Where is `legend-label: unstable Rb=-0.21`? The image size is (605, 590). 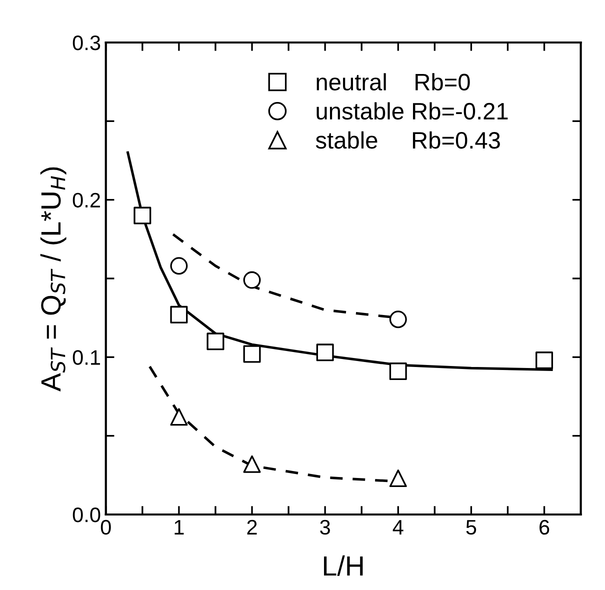
legend-label: unstable Rb=-0.21 is located at coordinates (412, 111).